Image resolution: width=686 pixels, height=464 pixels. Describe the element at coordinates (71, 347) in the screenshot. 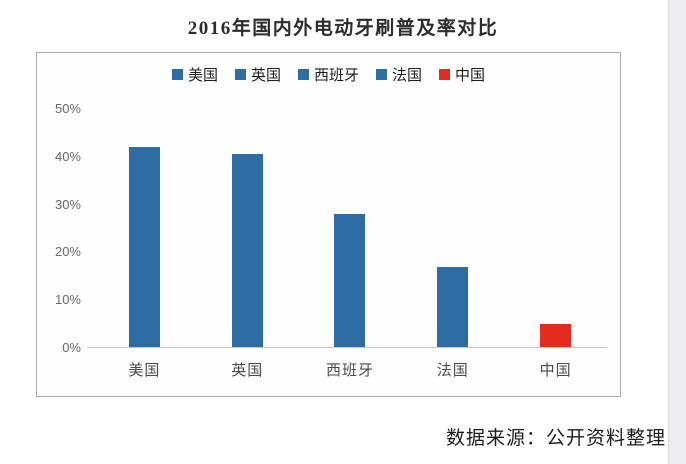

I see `y-tick-0pct: 0%` at that location.